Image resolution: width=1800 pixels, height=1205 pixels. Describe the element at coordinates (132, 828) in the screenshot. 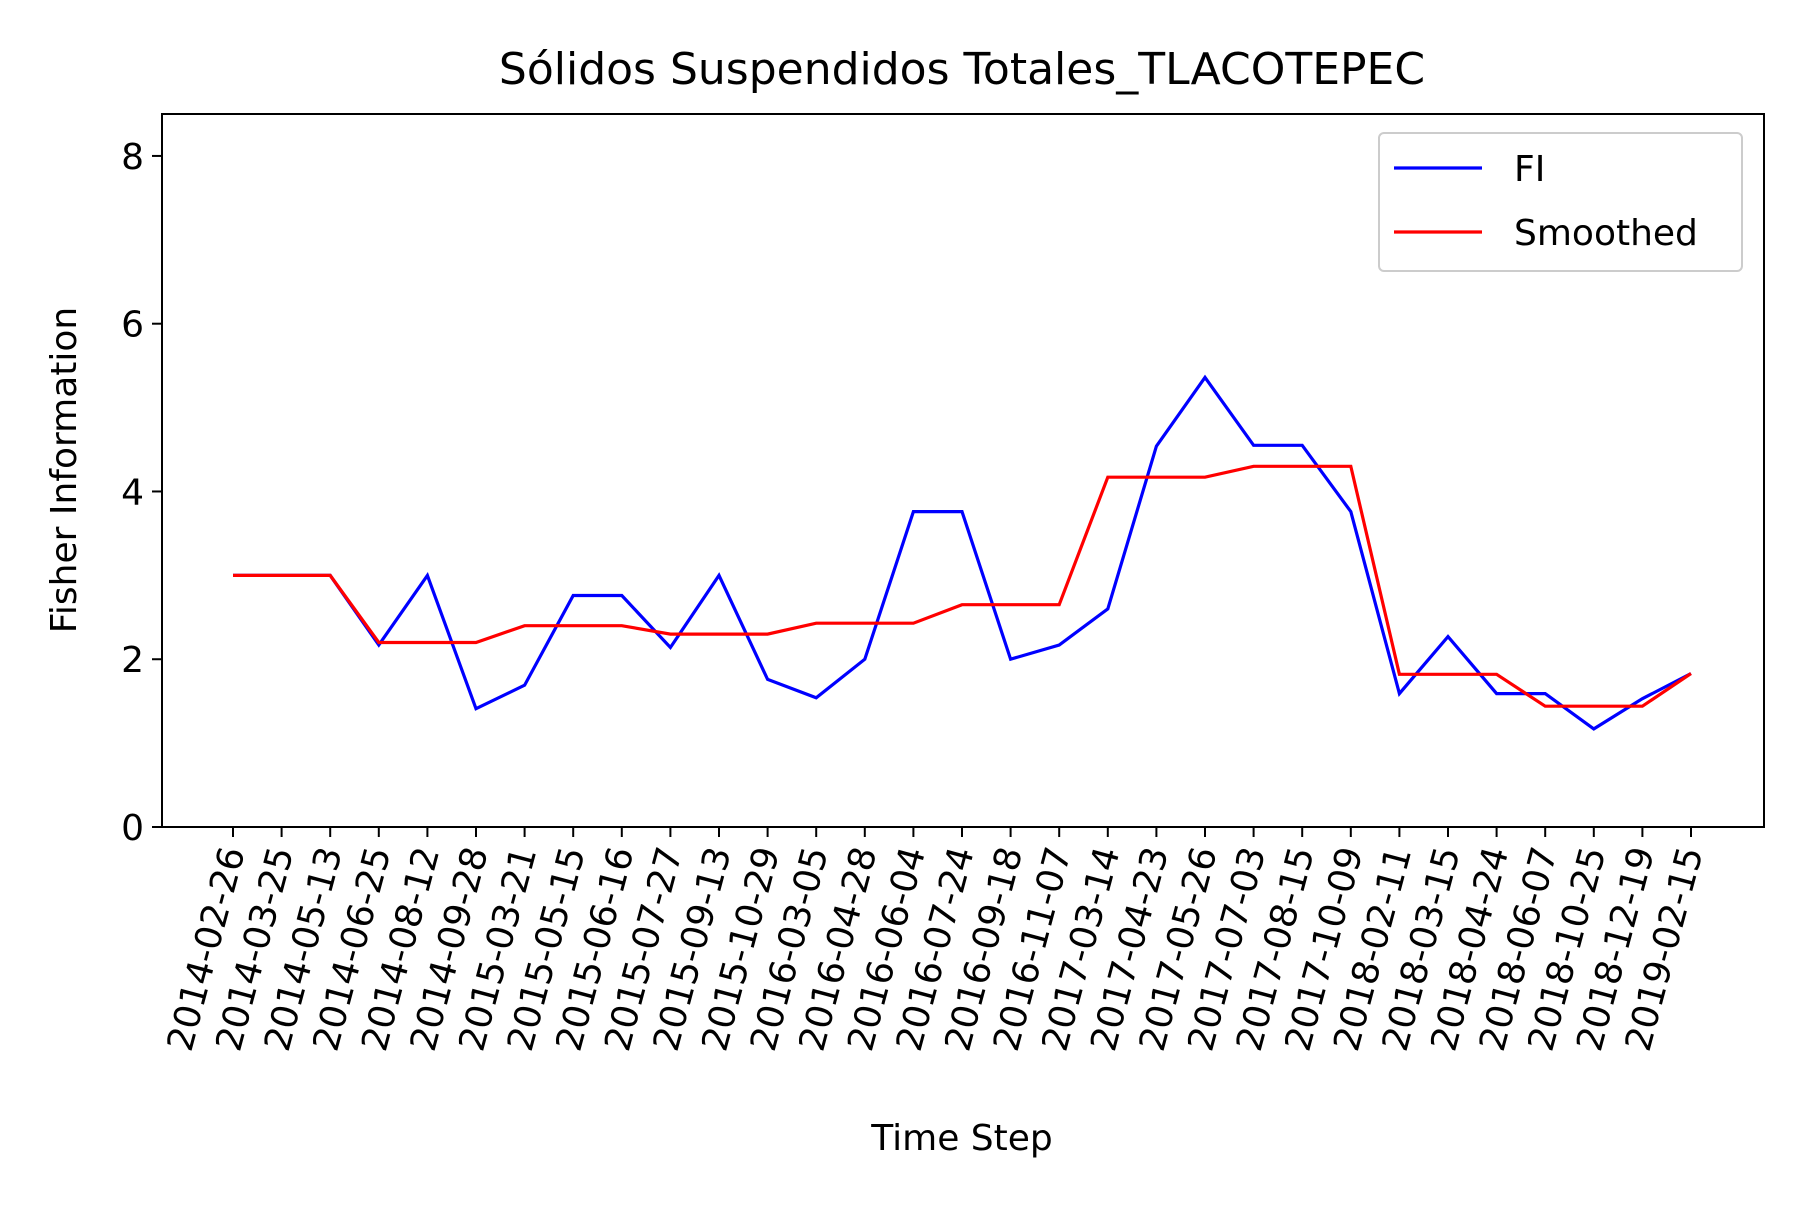

I see `y-tick-label: 0` at that location.